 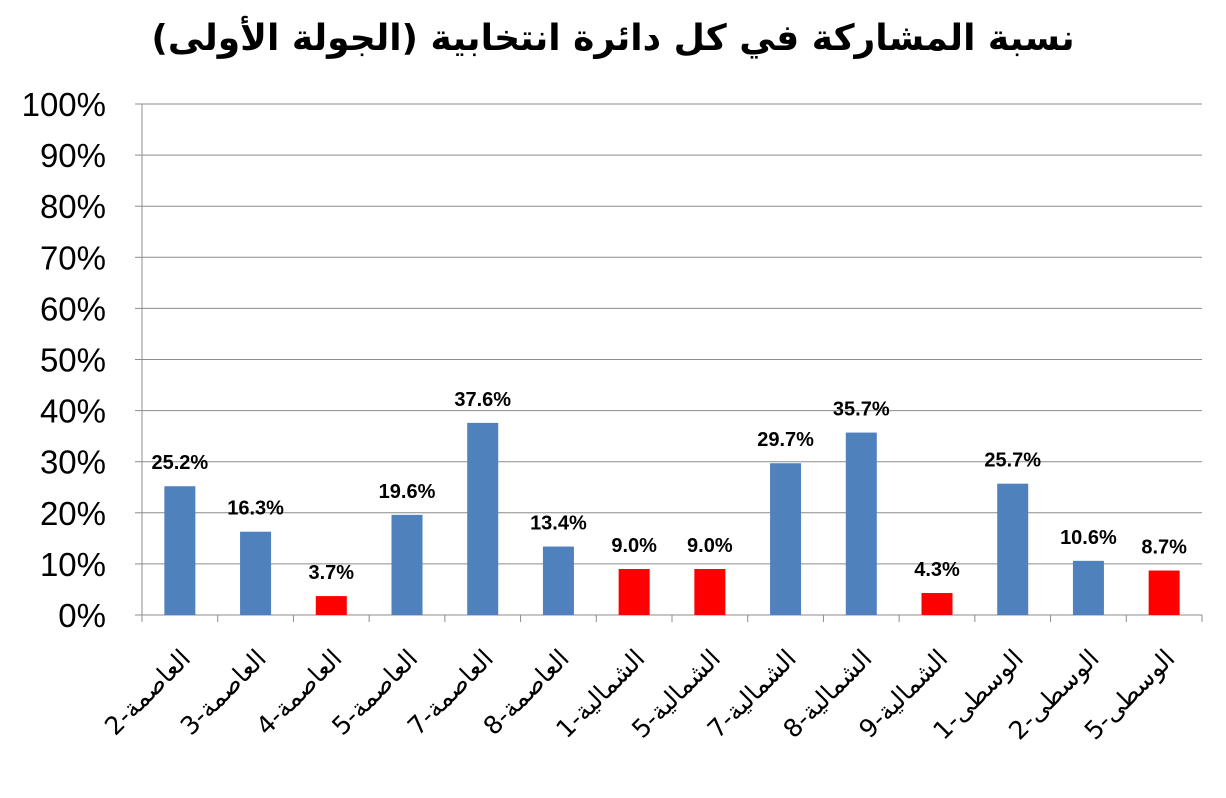 I want to click on y-tick-label: 90%, so click(x=73, y=155).